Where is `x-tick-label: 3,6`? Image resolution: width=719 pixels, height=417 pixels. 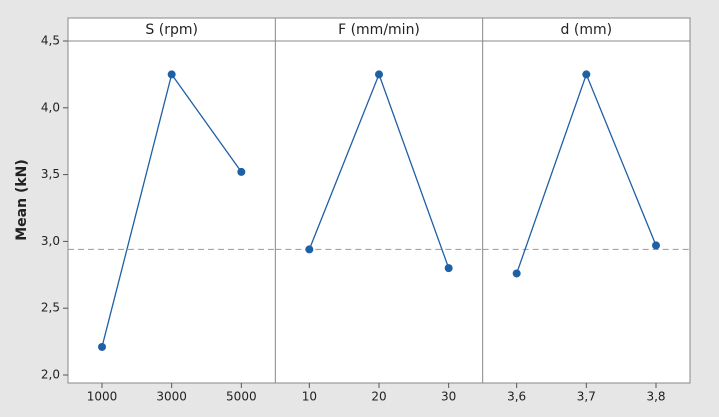
x-tick-label: 3,6 is located at coordinates (516, 397).